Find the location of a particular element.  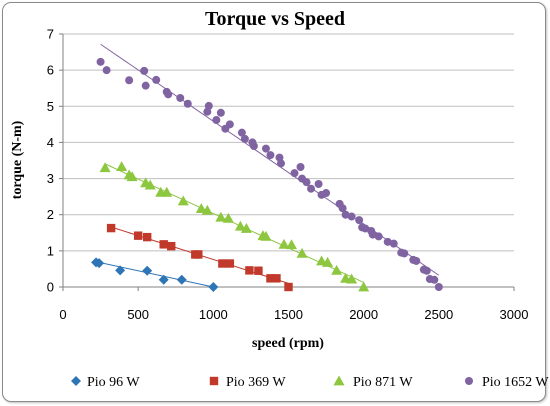

y-tick-label: 7 is located at coordinates (50, 34).